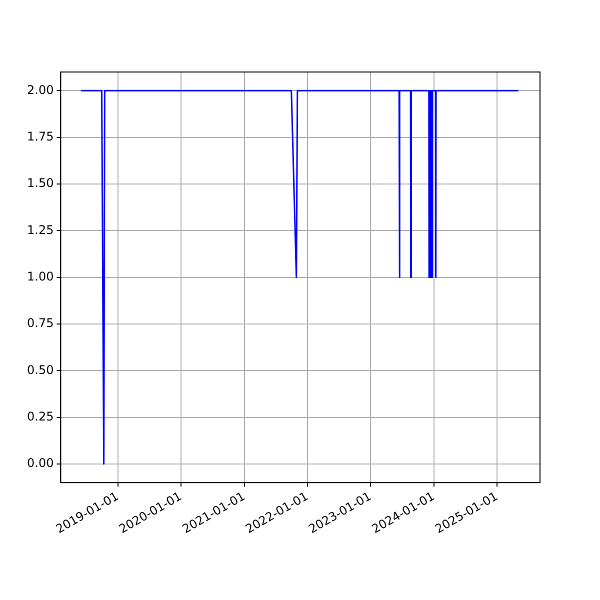 This screenshot has height=600, width=600. I want to click on y-tick-label: 1.50, so click(40, 183).